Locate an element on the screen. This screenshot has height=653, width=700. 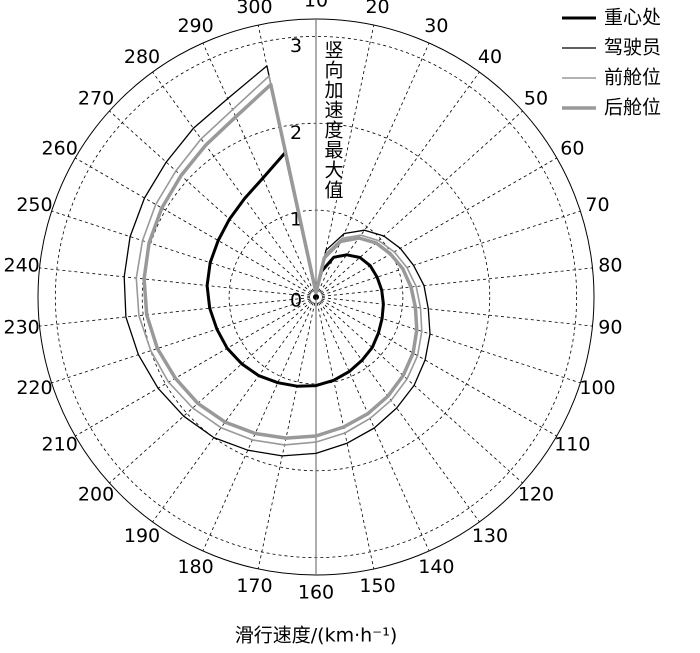
angle-tick-label: 190 is located at coordinates (142, 536).